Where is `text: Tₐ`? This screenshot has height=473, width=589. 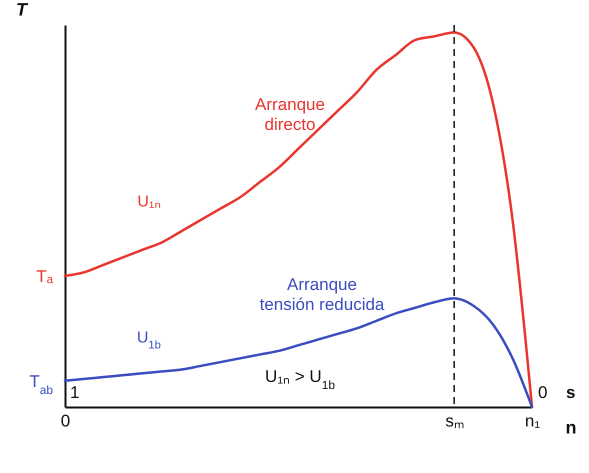 text: Tₐ is located at coordinates (45, 276).